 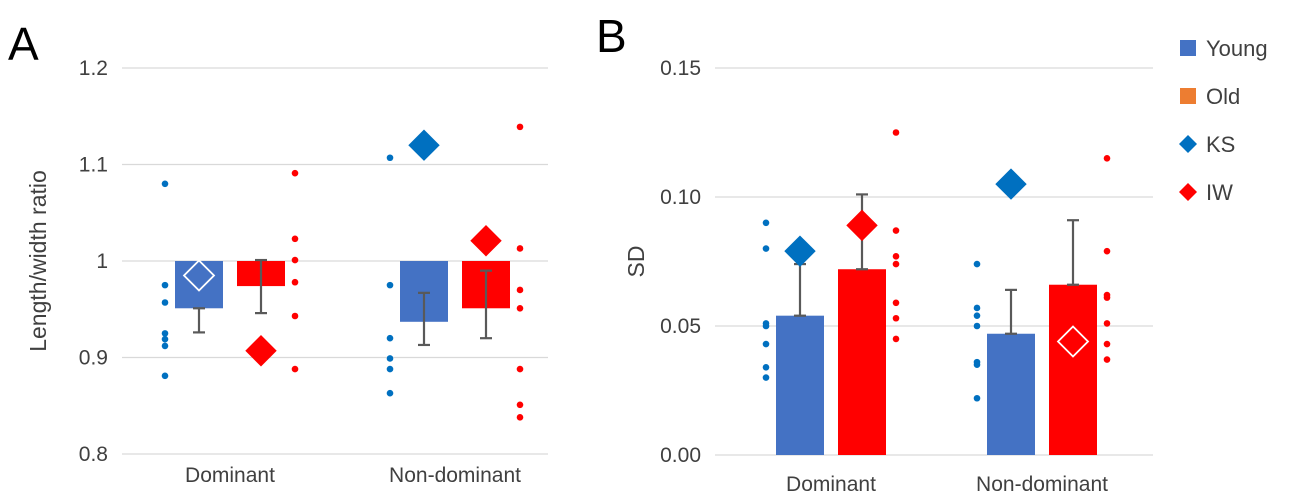 I want to click on legend-swatch-old, so click(x=1188, y=96).